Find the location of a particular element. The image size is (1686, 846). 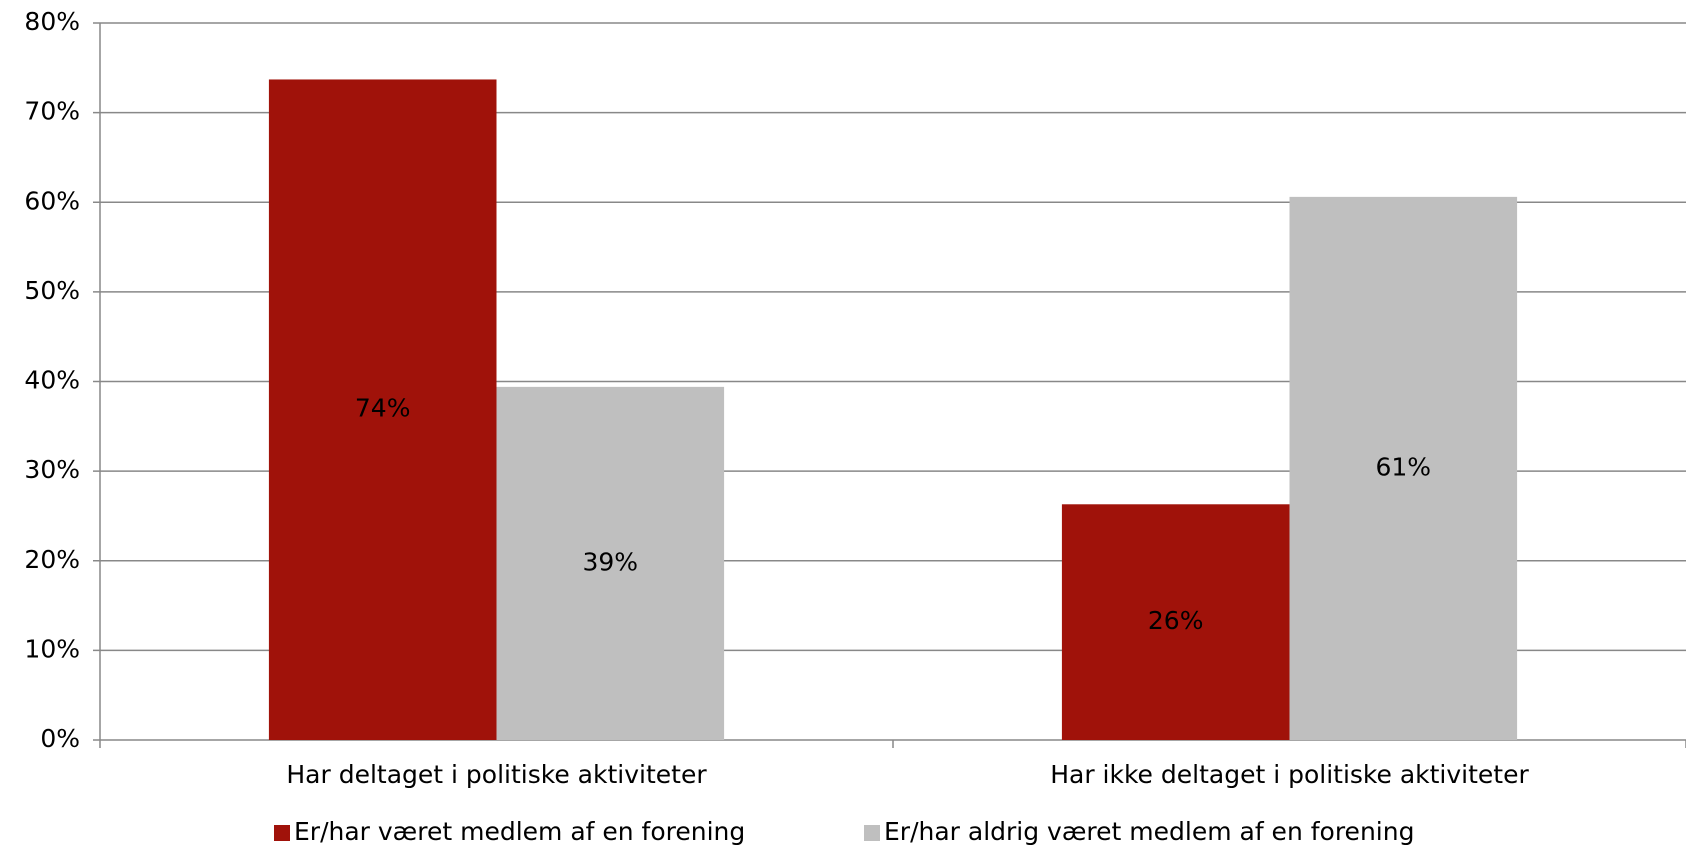

y-tick-label: 30% is located at coordinates (52, 469).